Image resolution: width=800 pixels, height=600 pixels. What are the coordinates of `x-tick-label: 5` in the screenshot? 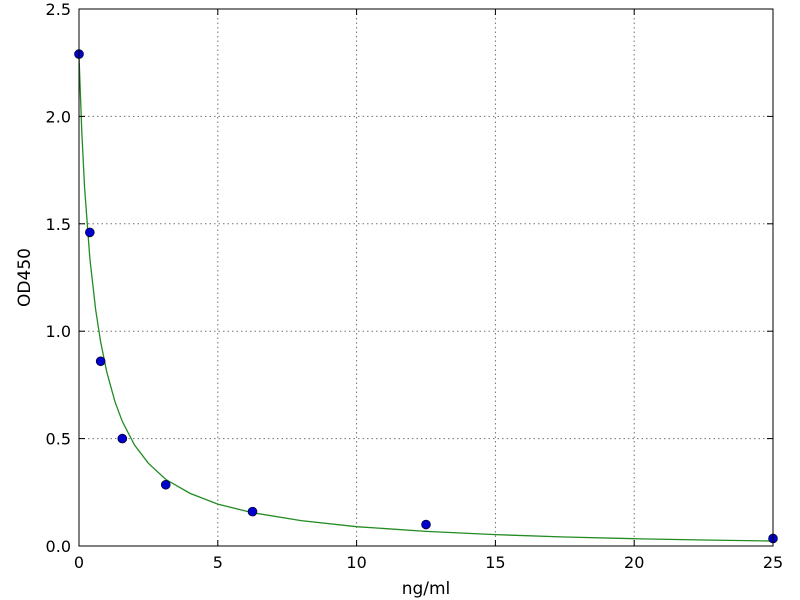 It's located at (218, 562).